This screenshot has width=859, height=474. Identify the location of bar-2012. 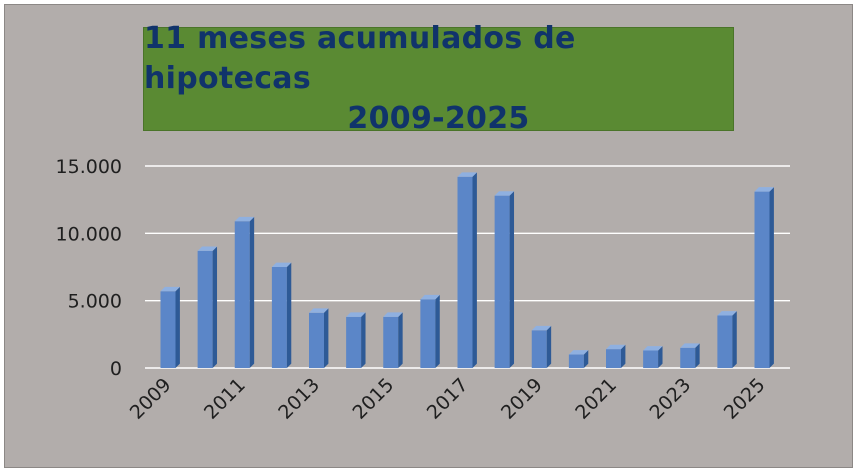
(281, 315).